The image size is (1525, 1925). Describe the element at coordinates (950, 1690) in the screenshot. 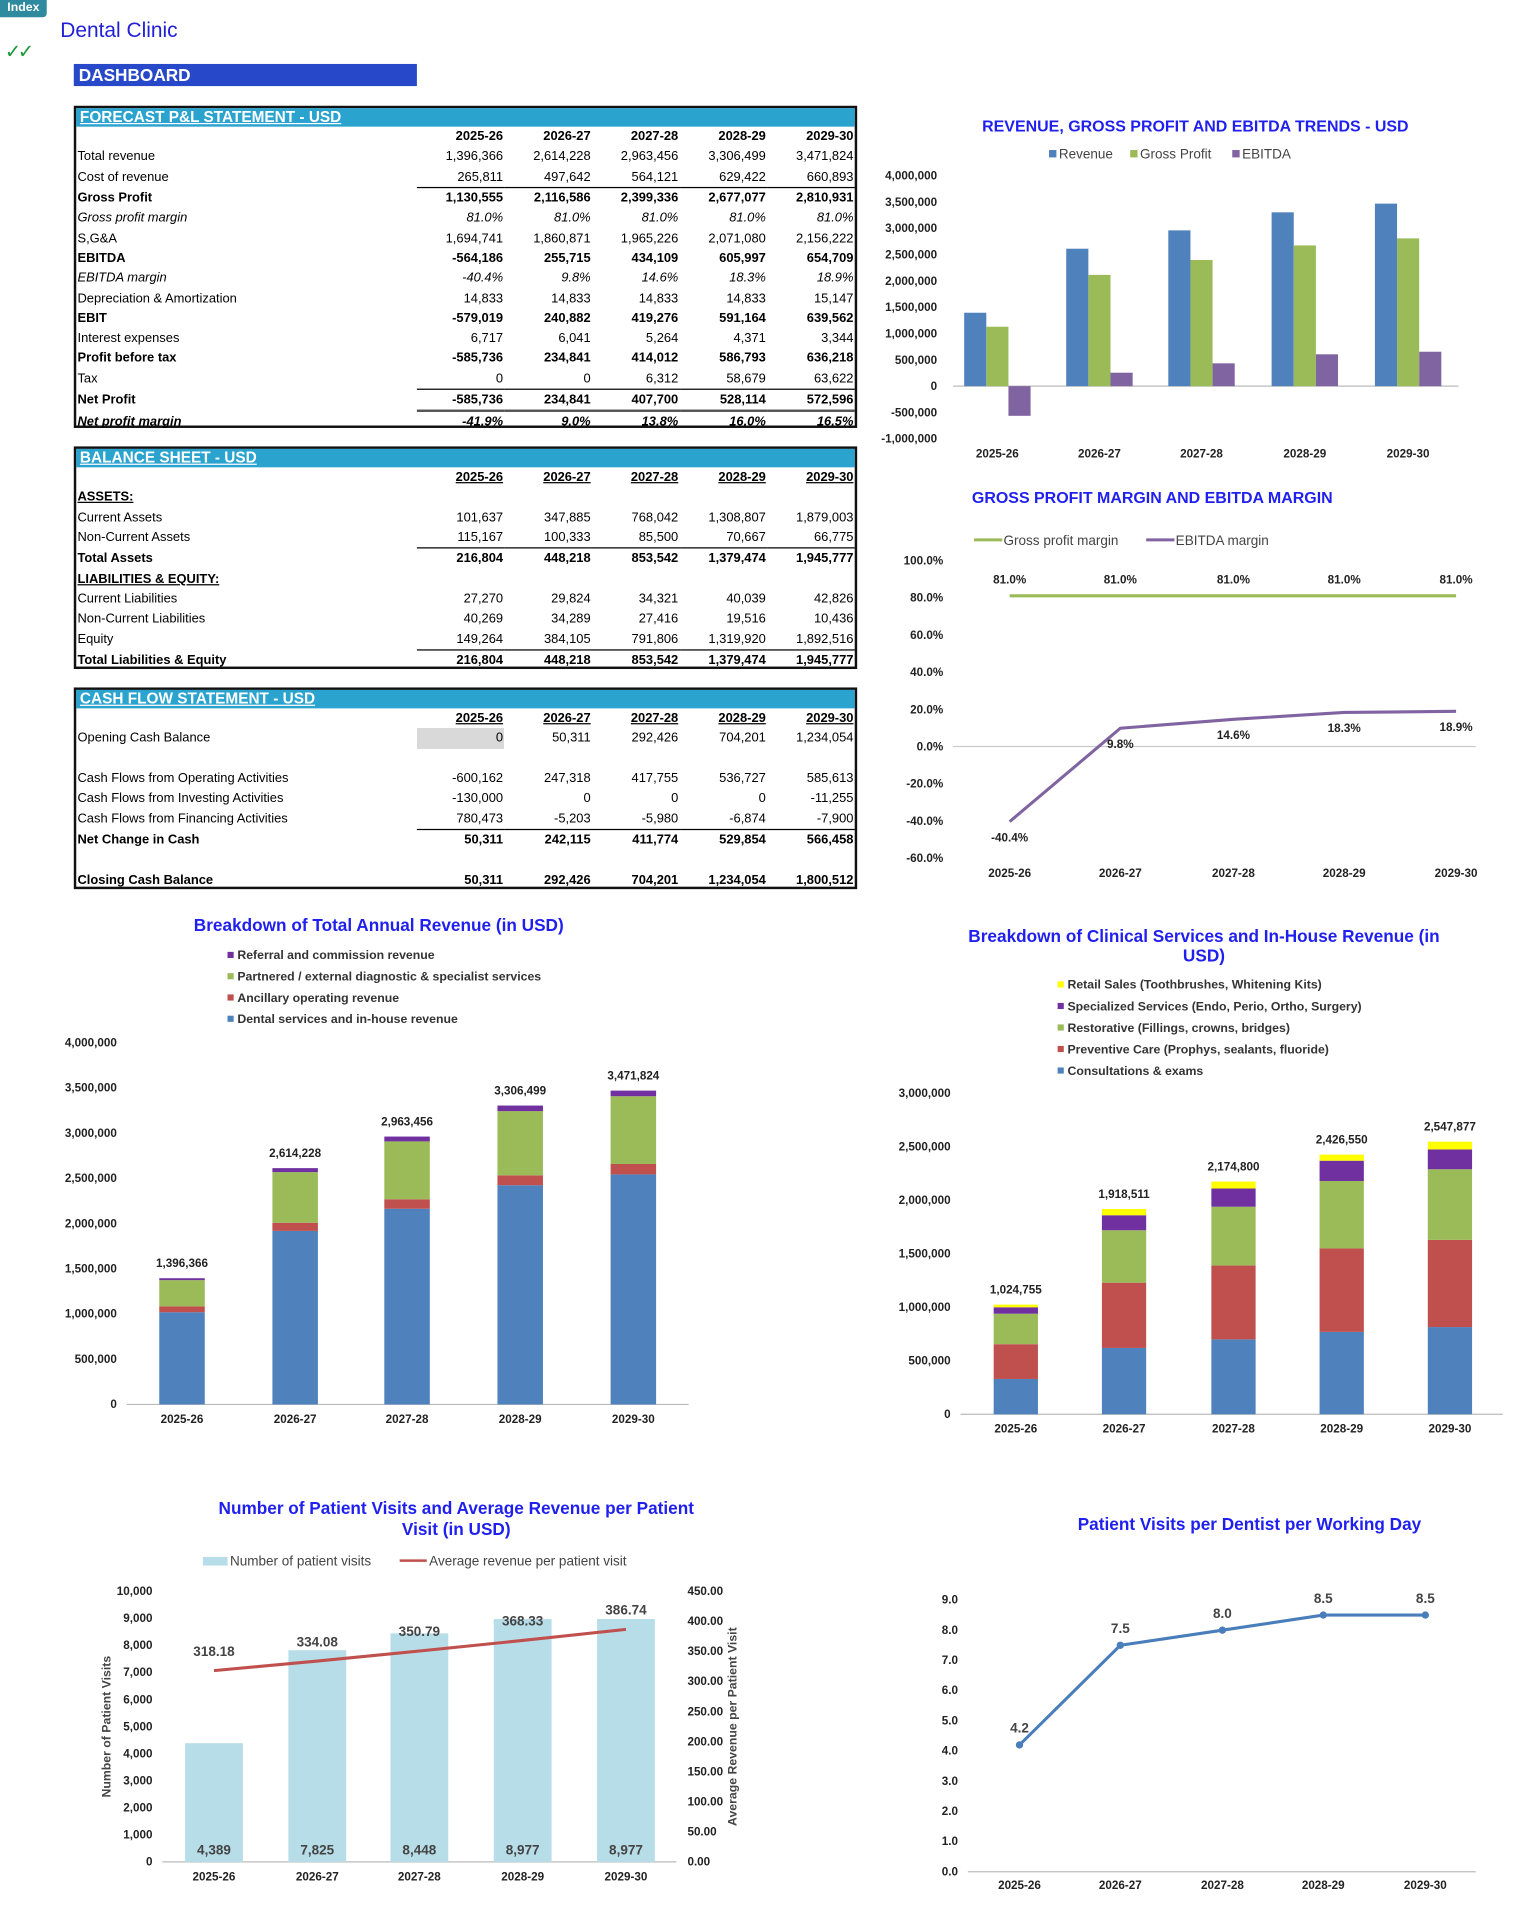

I see `y-axis-tick-label: 6.0` at that location.